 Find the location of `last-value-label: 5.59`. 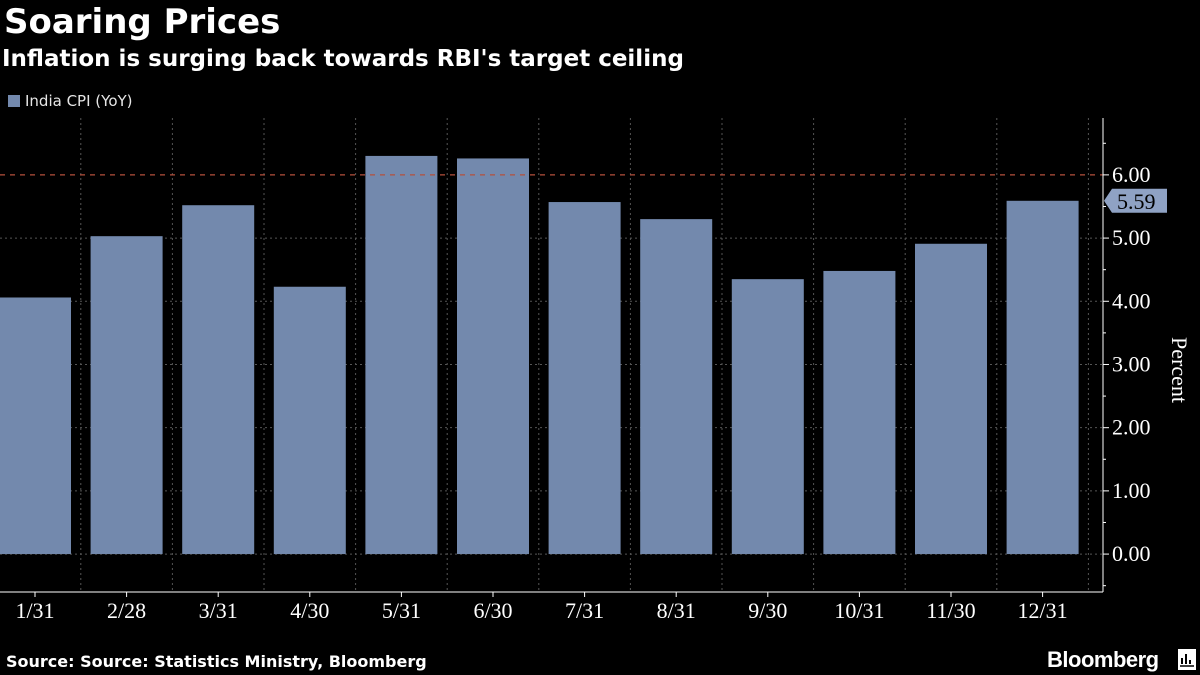

last-value-label: 5.59 is located at coordinates (1136, 201).